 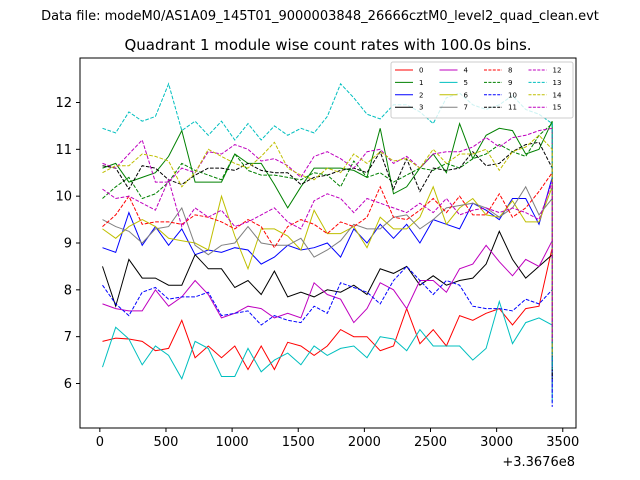 What do you see at coordinates (510, 71) in the screenshot?
I see `legend-label-8: 8` at bounding box center [510, 71].